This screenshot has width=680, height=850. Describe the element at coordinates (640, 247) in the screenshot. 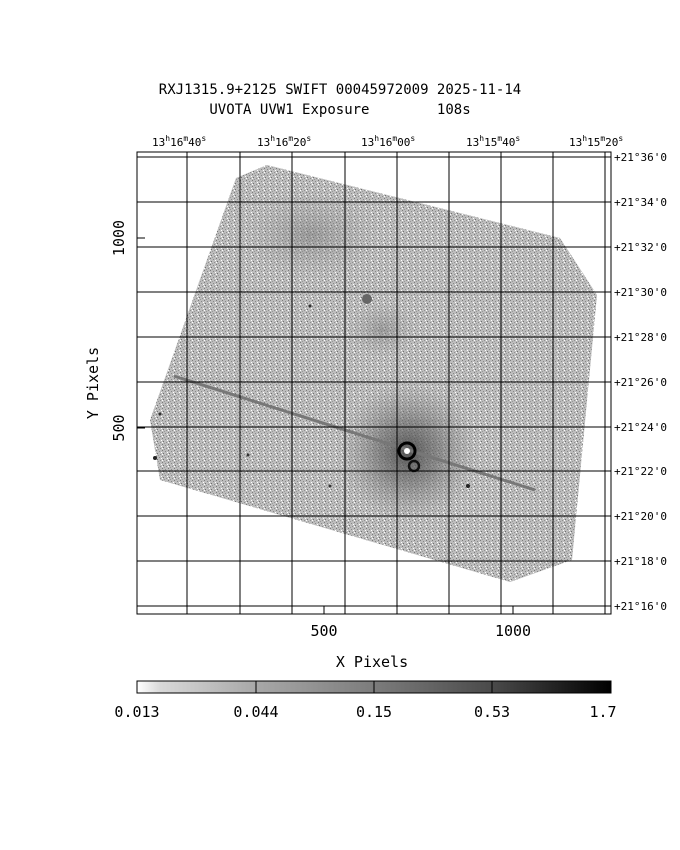

I see `dec-tick-label: +21°32'0` at that location.